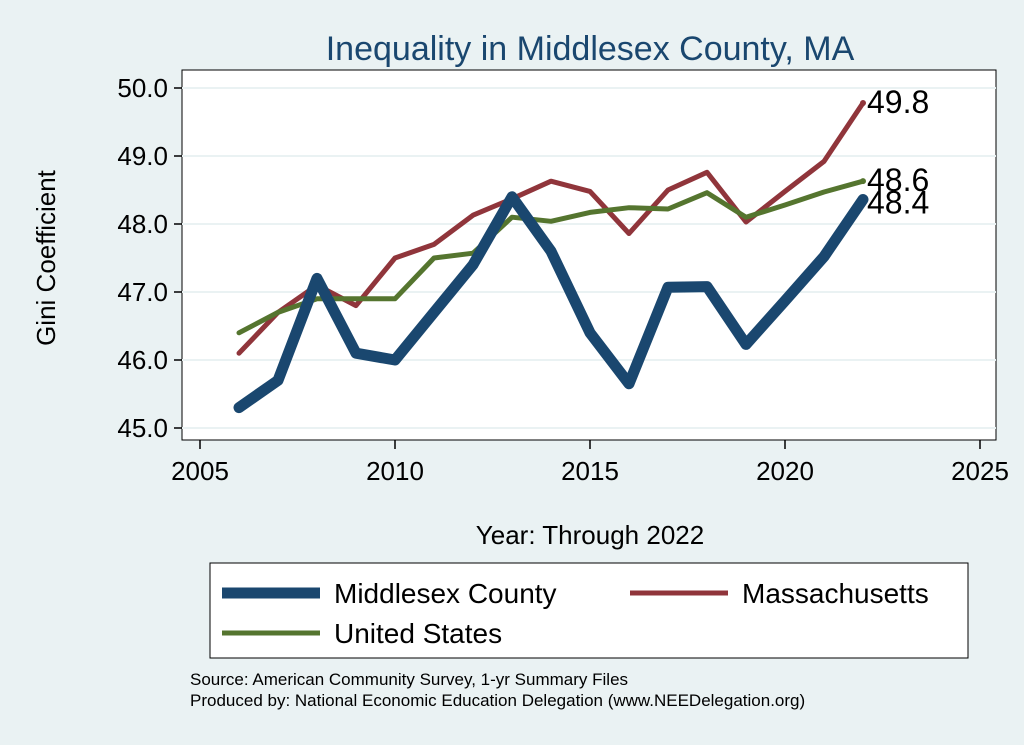 The width and height of the screenshot is (1024, 745). What do you see at coordinates (142, 224) in the screenshot?
I see `y-tick-label: 48.0` at bounding box center [142, 224].